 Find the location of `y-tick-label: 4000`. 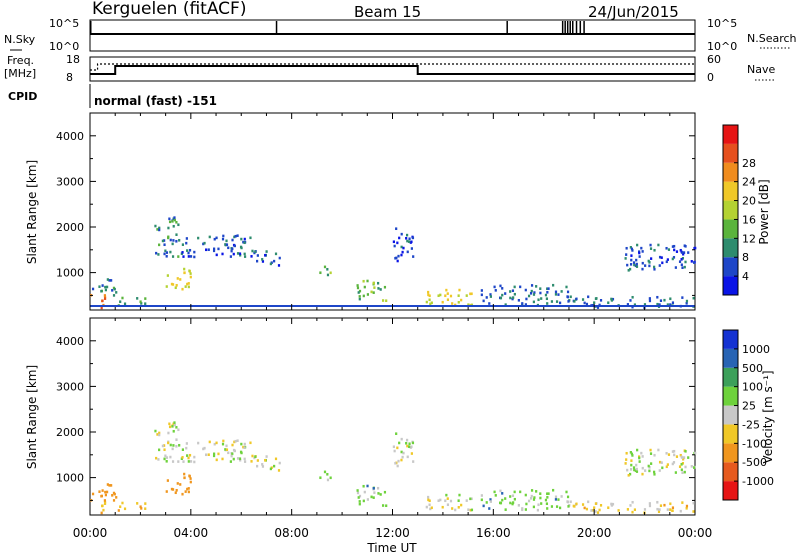

y-tick-label: 4000 is located at coordinates (70, 136).